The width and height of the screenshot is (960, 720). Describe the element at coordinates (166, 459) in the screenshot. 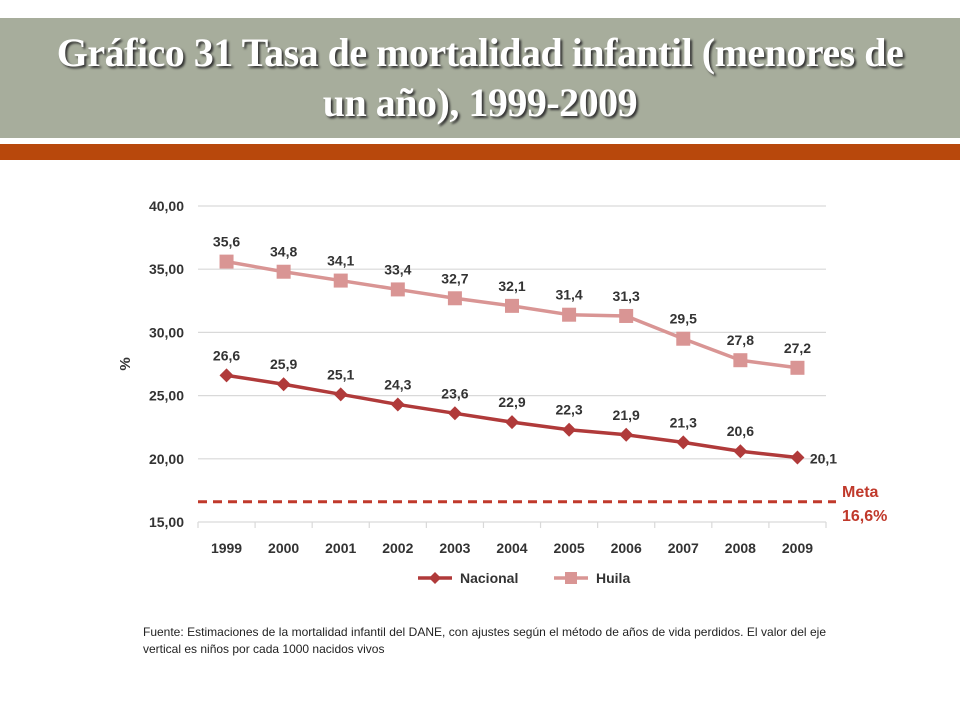

I see `y-tick-label: 20,00` at that location.